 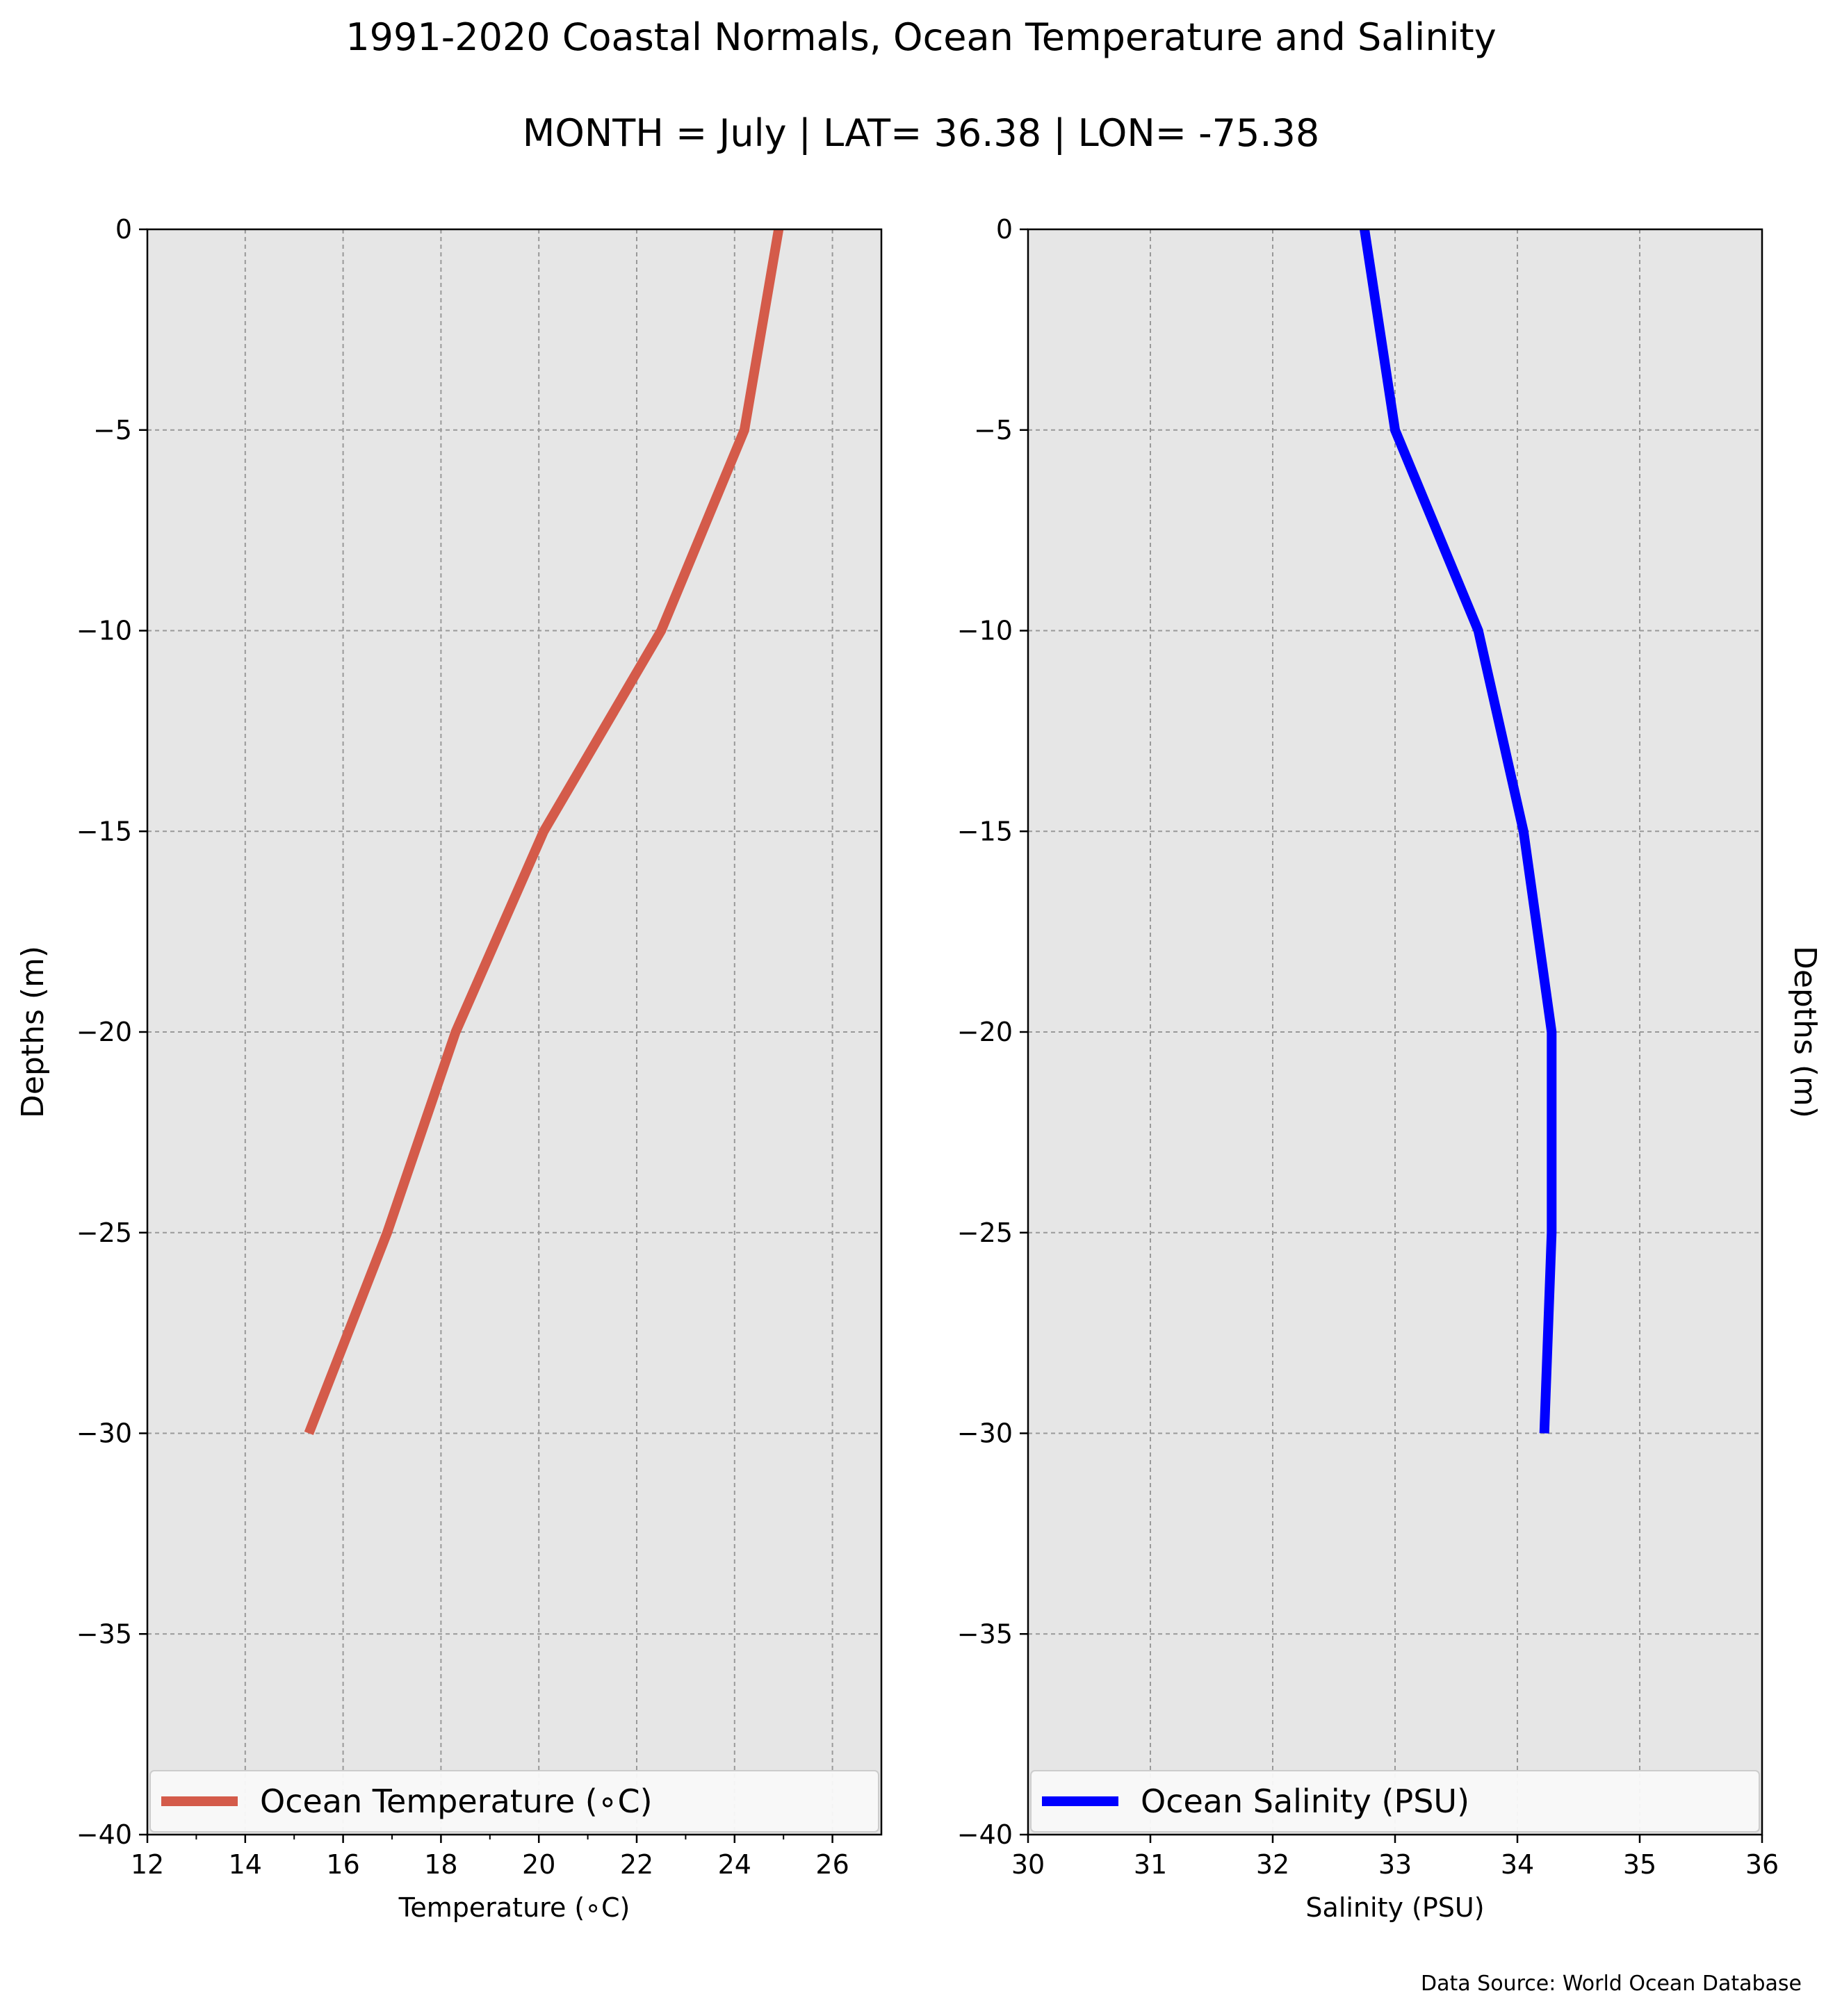 I want to click on temperature-legend: Ocean Temperature (∘C), so click(x=514, y=1802).